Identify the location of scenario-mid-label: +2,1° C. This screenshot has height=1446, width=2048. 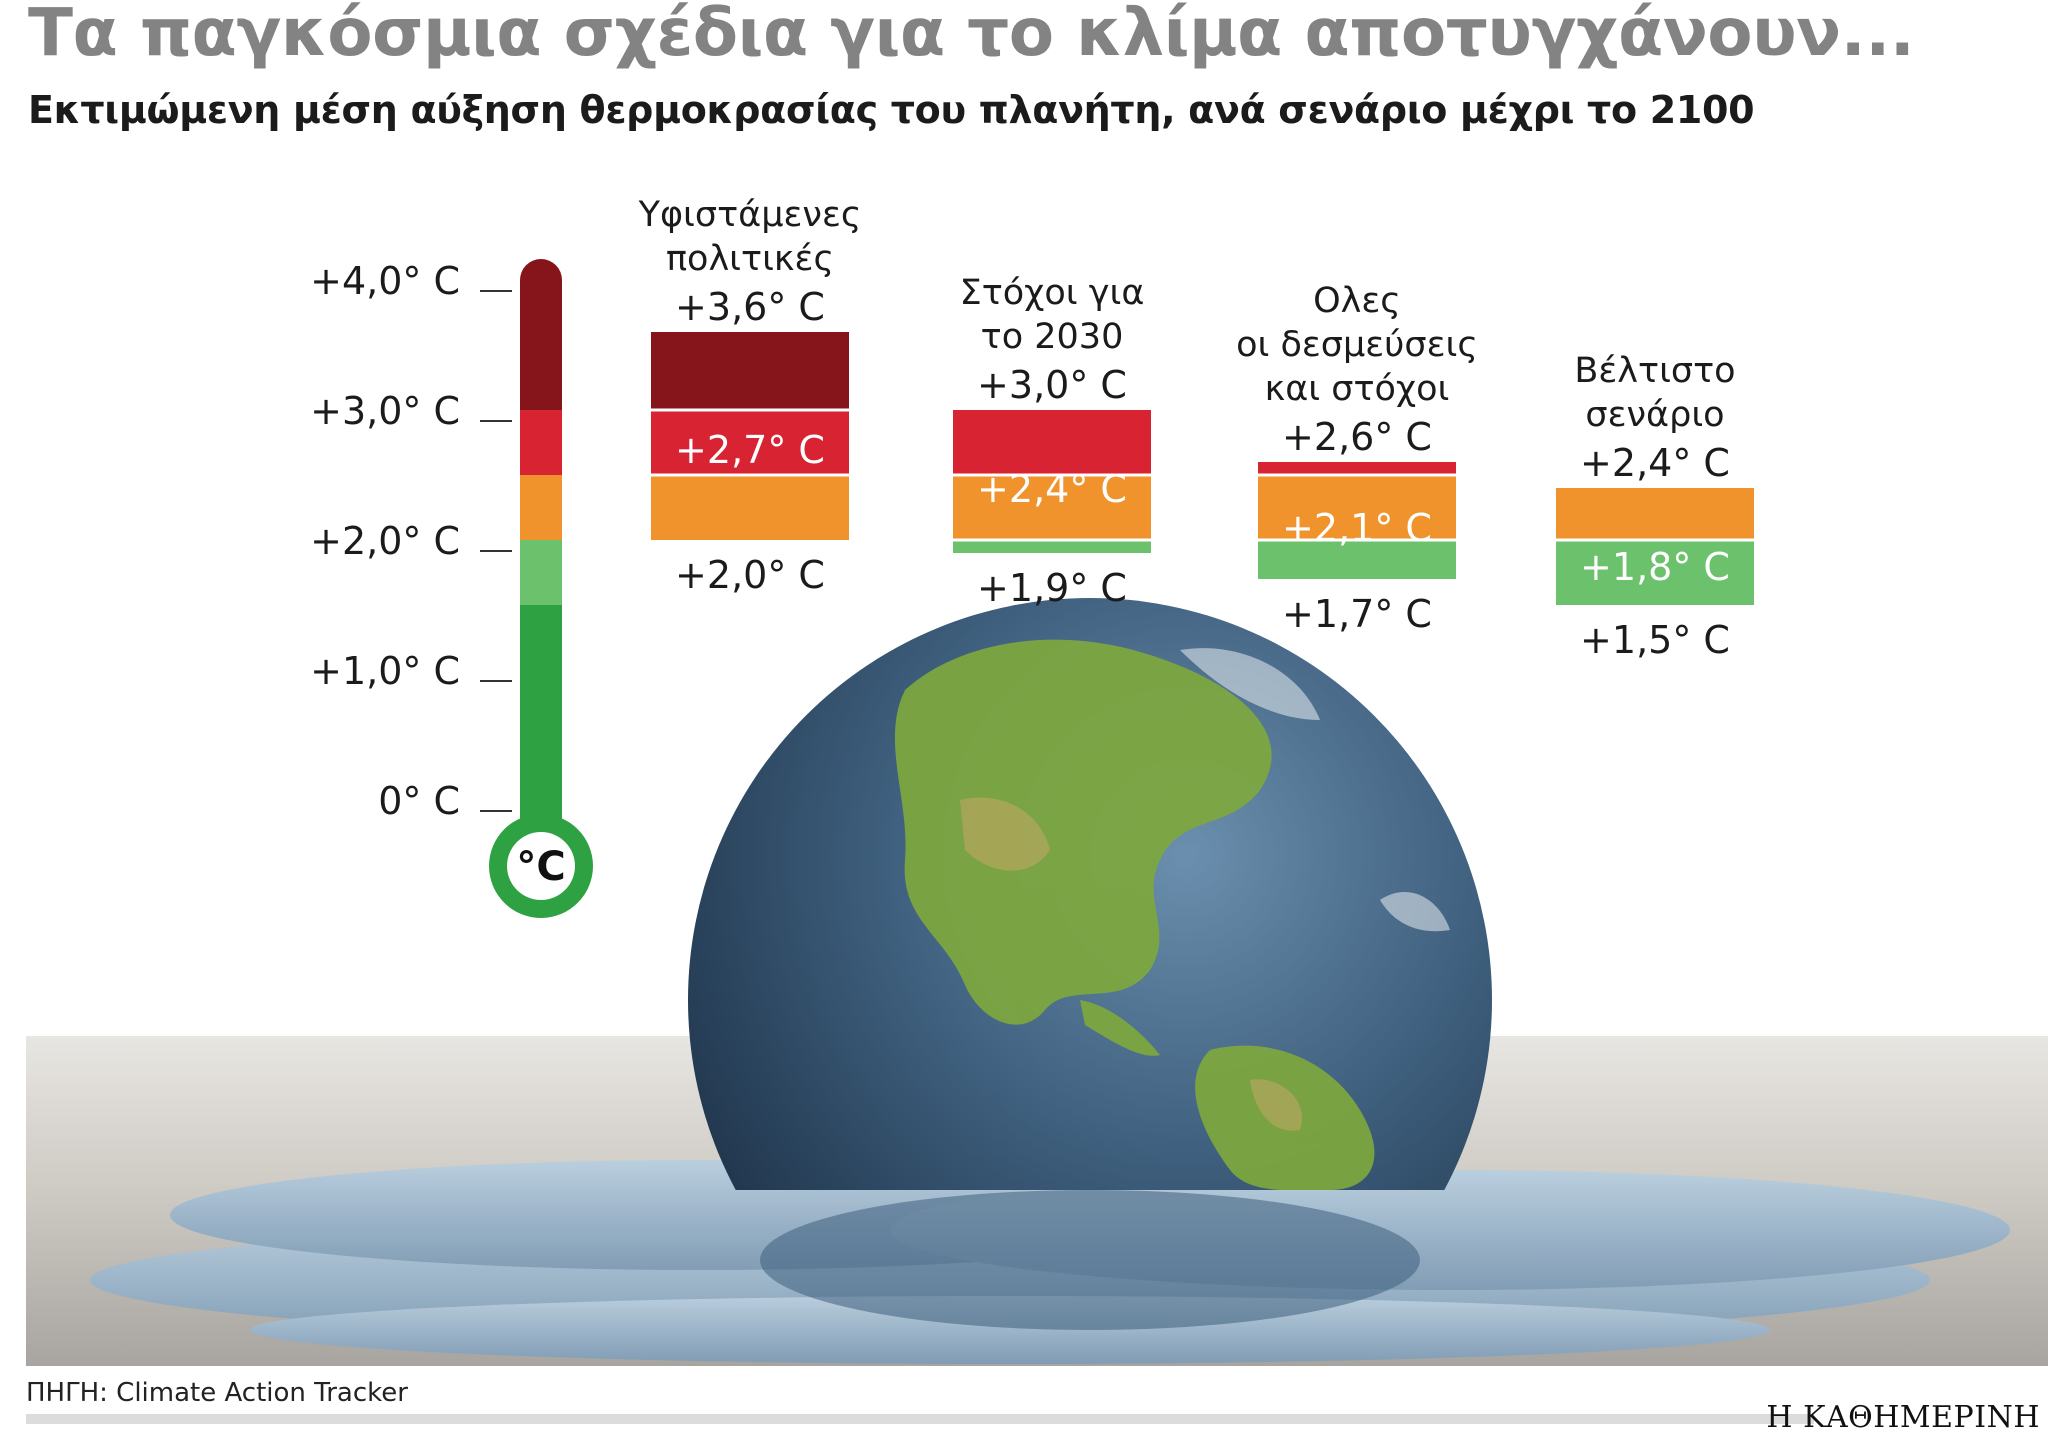
(1357, 528).